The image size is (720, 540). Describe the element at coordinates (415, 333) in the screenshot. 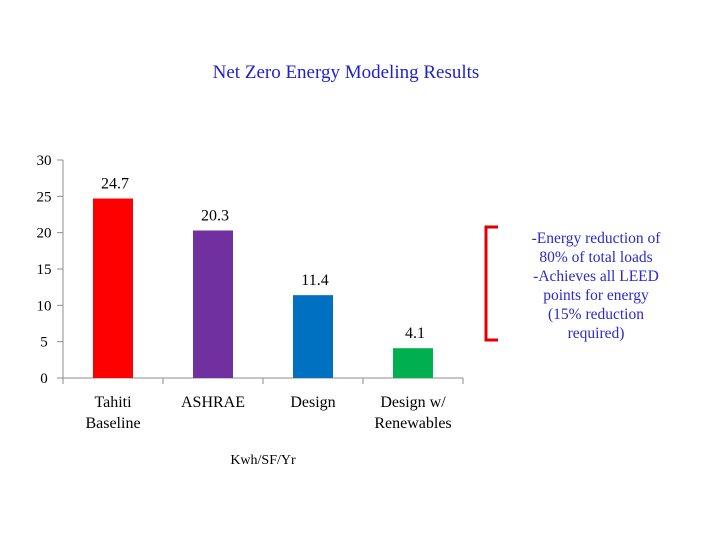

I see `data-label: 4.1` at that location.